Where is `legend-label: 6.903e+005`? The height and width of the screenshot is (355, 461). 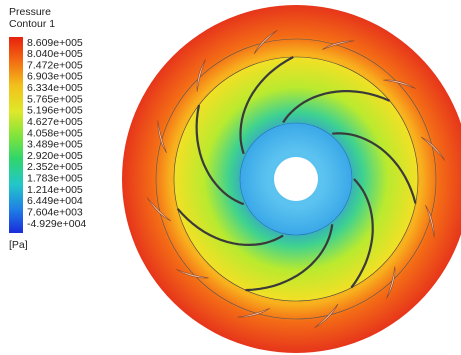 legend-label: 6.903e+005 is located at coordinates (55, 77).